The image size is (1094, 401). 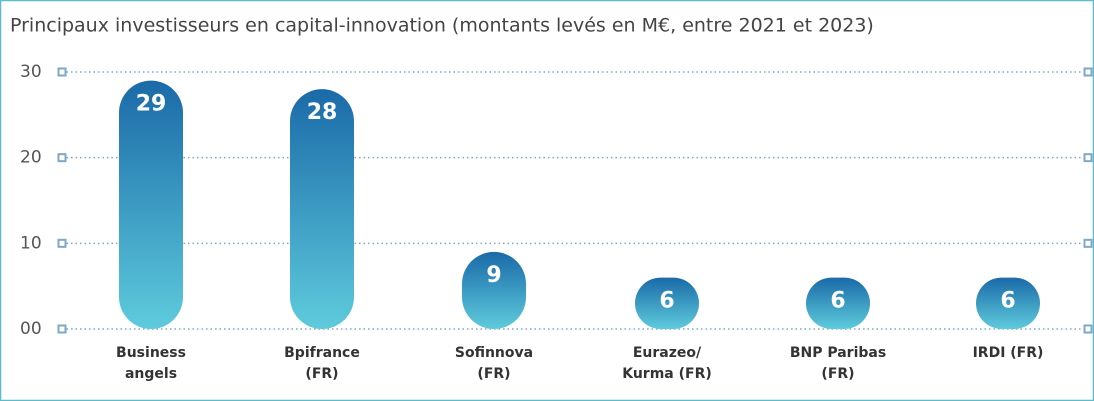 What do you see at coordinates (31, 243) in the screenshot?
I see `y-tick-label: 10` at bounding box center [31, 243].